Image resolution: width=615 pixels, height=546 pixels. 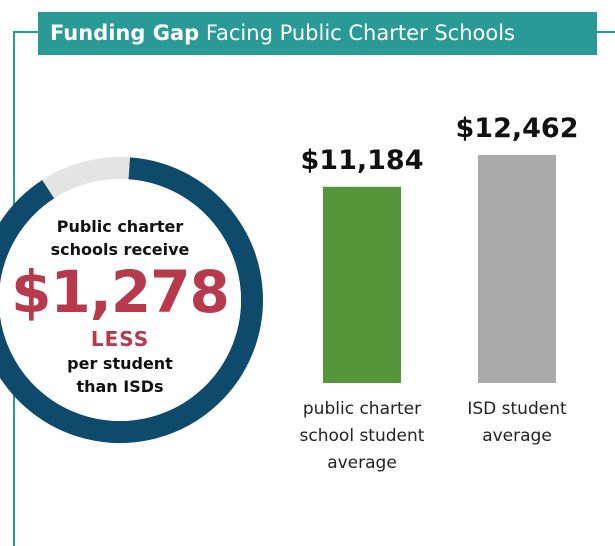 What do you see at coordinates (120, 339) in the screenshot?
I see `donut-less: LESS` at bounding box center [120, 339].